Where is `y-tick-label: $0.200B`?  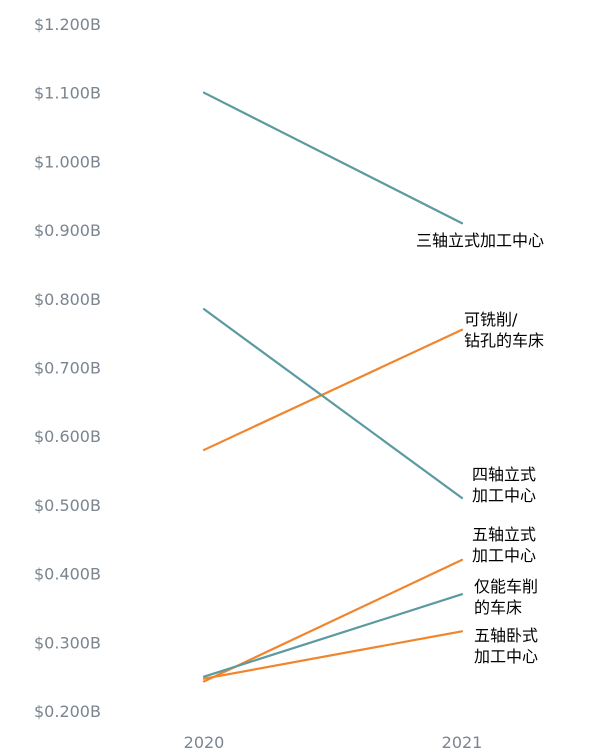 y-tick-label: $0.200B is located at coordinates (67, 711).